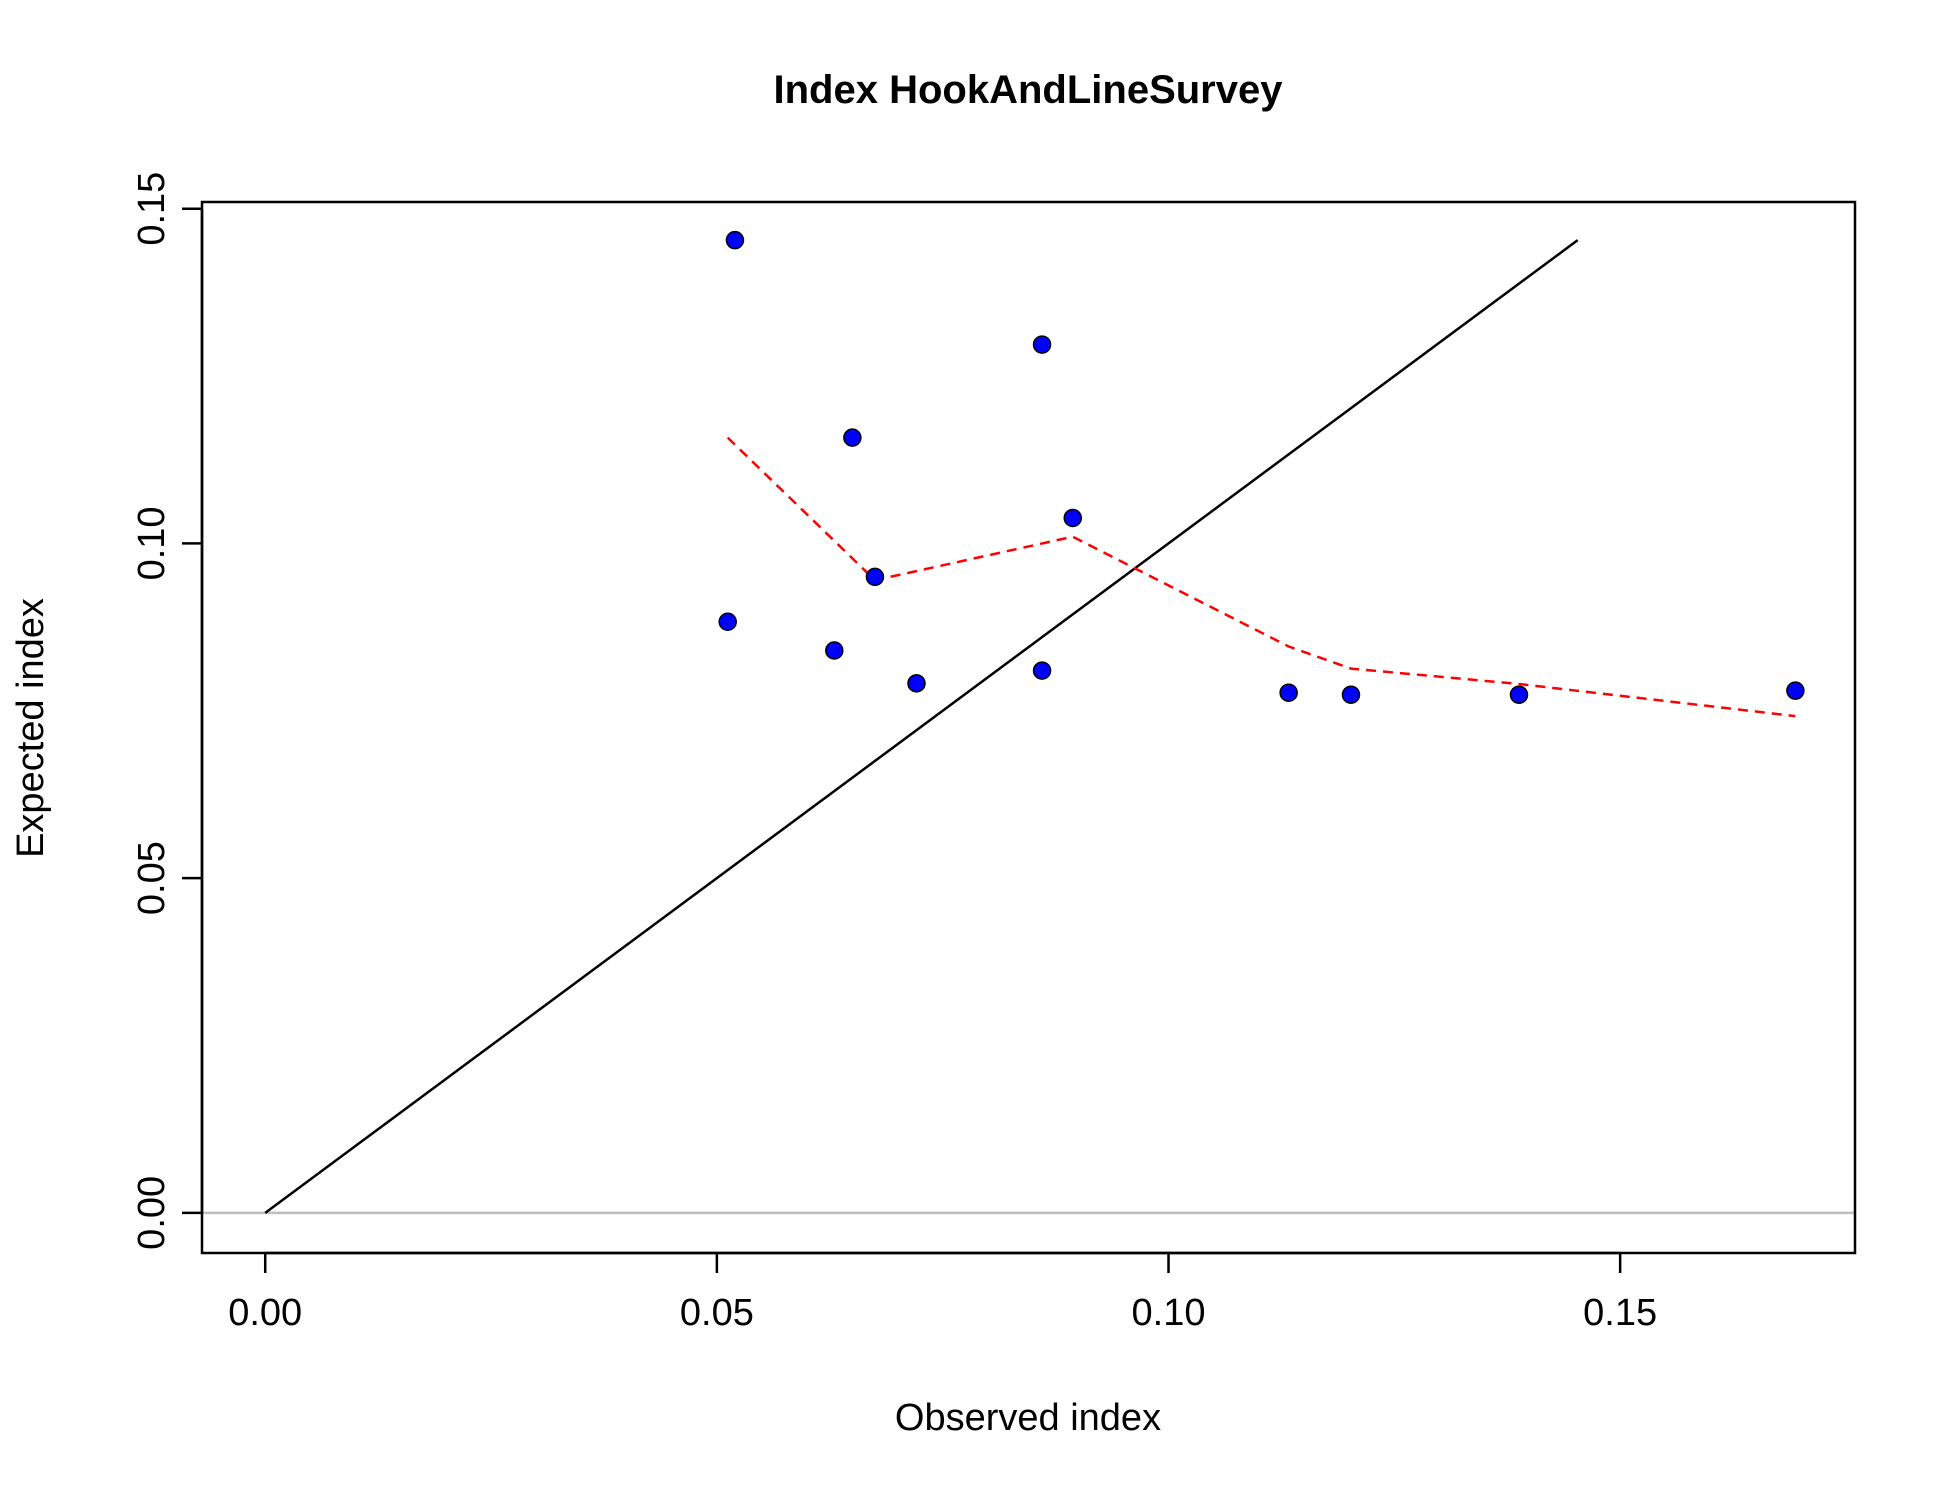 The width and height of the screenshot is (1950, 1500). Describe the element at coordinates (167, 711) in the screenshot. I see `y-axis: 0.00 0.05 0.10 0.15` at that location.